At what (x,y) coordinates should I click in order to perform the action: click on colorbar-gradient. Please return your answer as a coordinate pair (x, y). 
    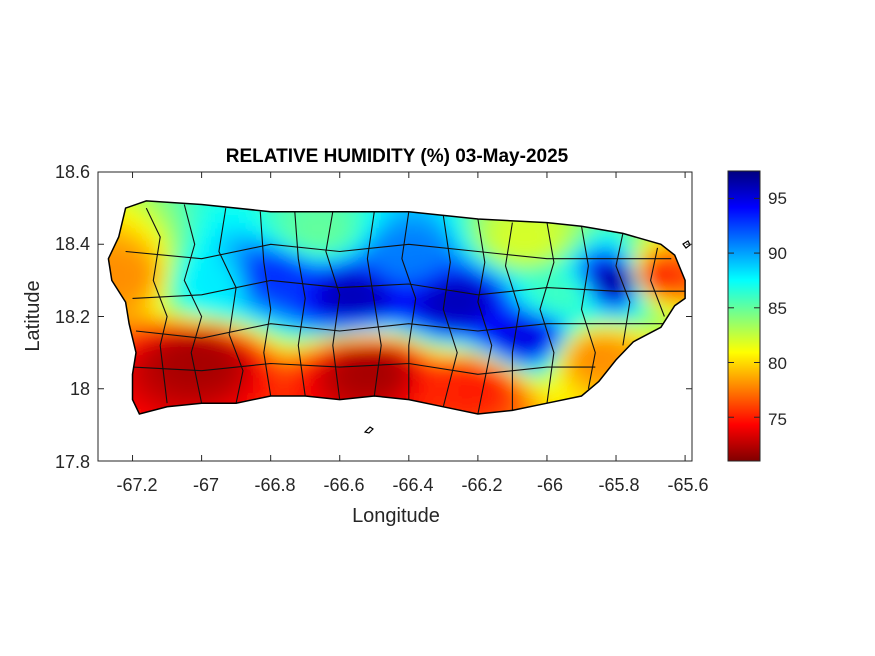
    Looking at the image, I should click on (744, 316).